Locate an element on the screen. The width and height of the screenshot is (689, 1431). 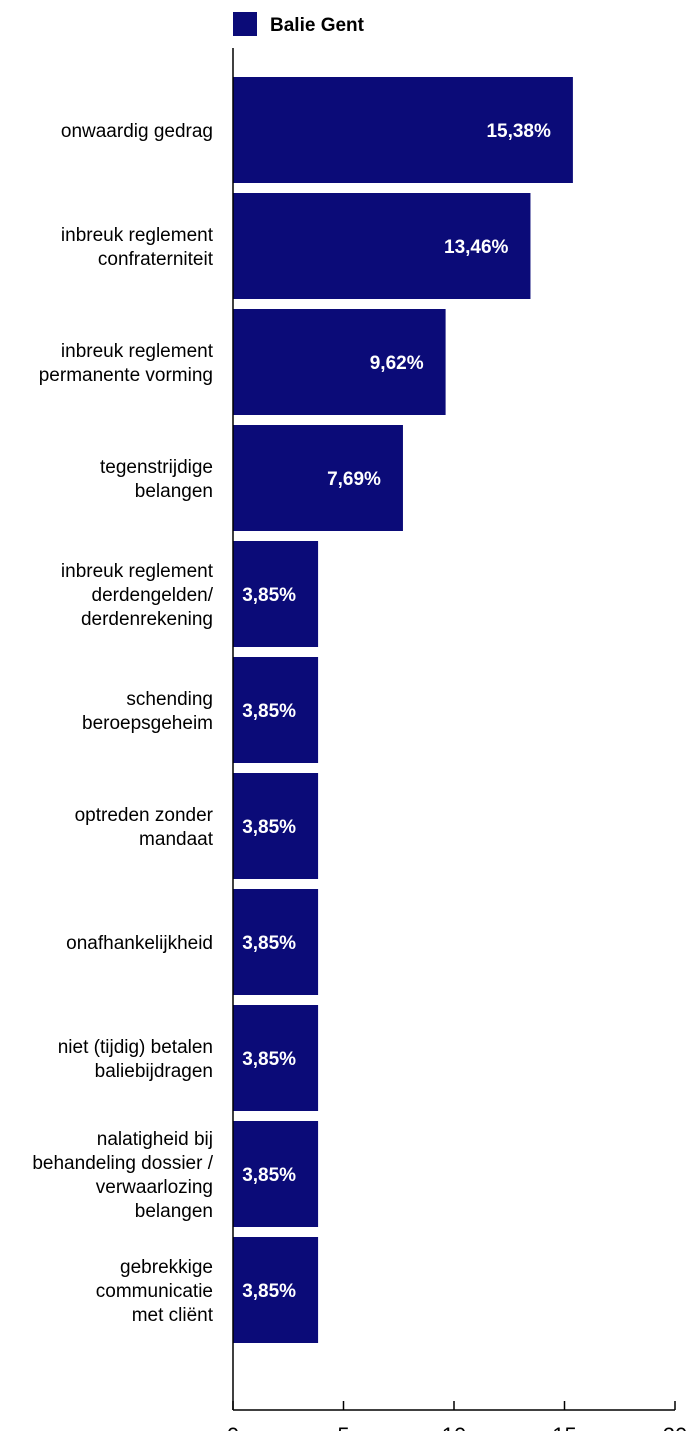
category-label-line: onwaardig gedrag is located at coordinates (137, 131).